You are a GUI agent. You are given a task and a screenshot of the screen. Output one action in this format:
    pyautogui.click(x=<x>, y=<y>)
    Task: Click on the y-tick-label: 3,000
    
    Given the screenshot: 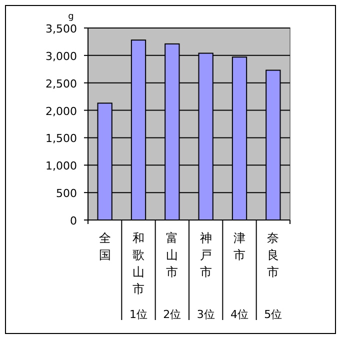 What is the action you would take?
    pyautogui.click(x=61, y=56)
    